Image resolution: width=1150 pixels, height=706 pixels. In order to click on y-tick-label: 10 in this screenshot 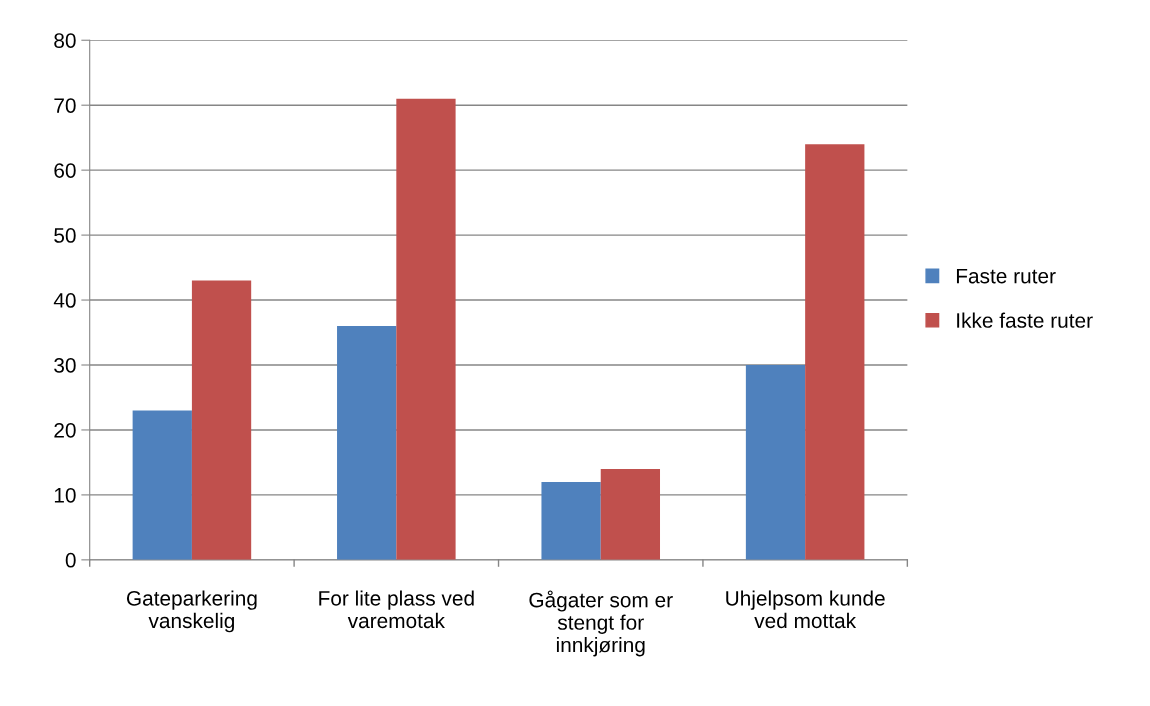, I will do `click(65, 495)`.